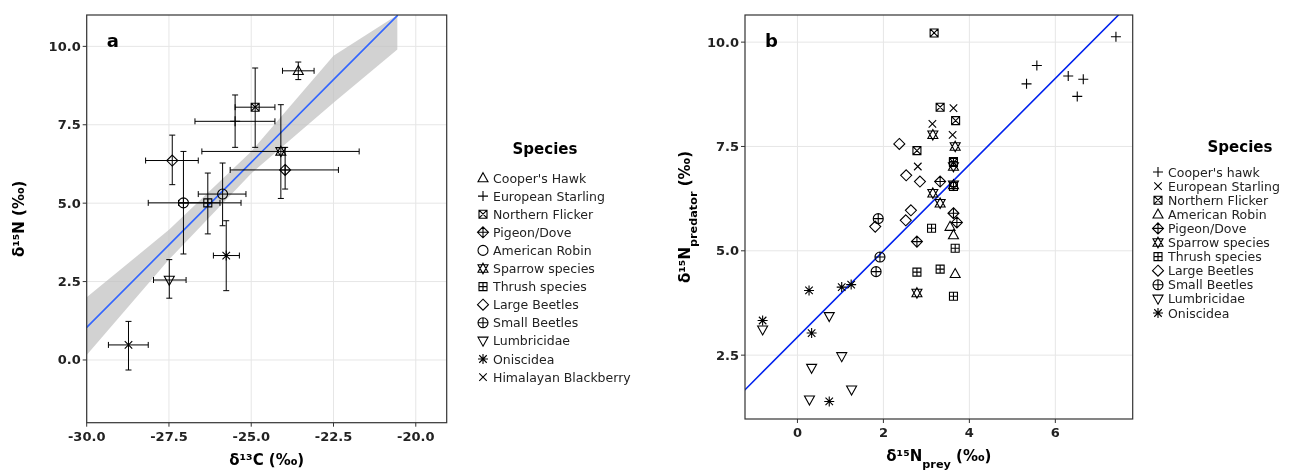 This screenshot has height=471, width=1297. I want to click on x-tick-label: -27.5, so click(169, 436).